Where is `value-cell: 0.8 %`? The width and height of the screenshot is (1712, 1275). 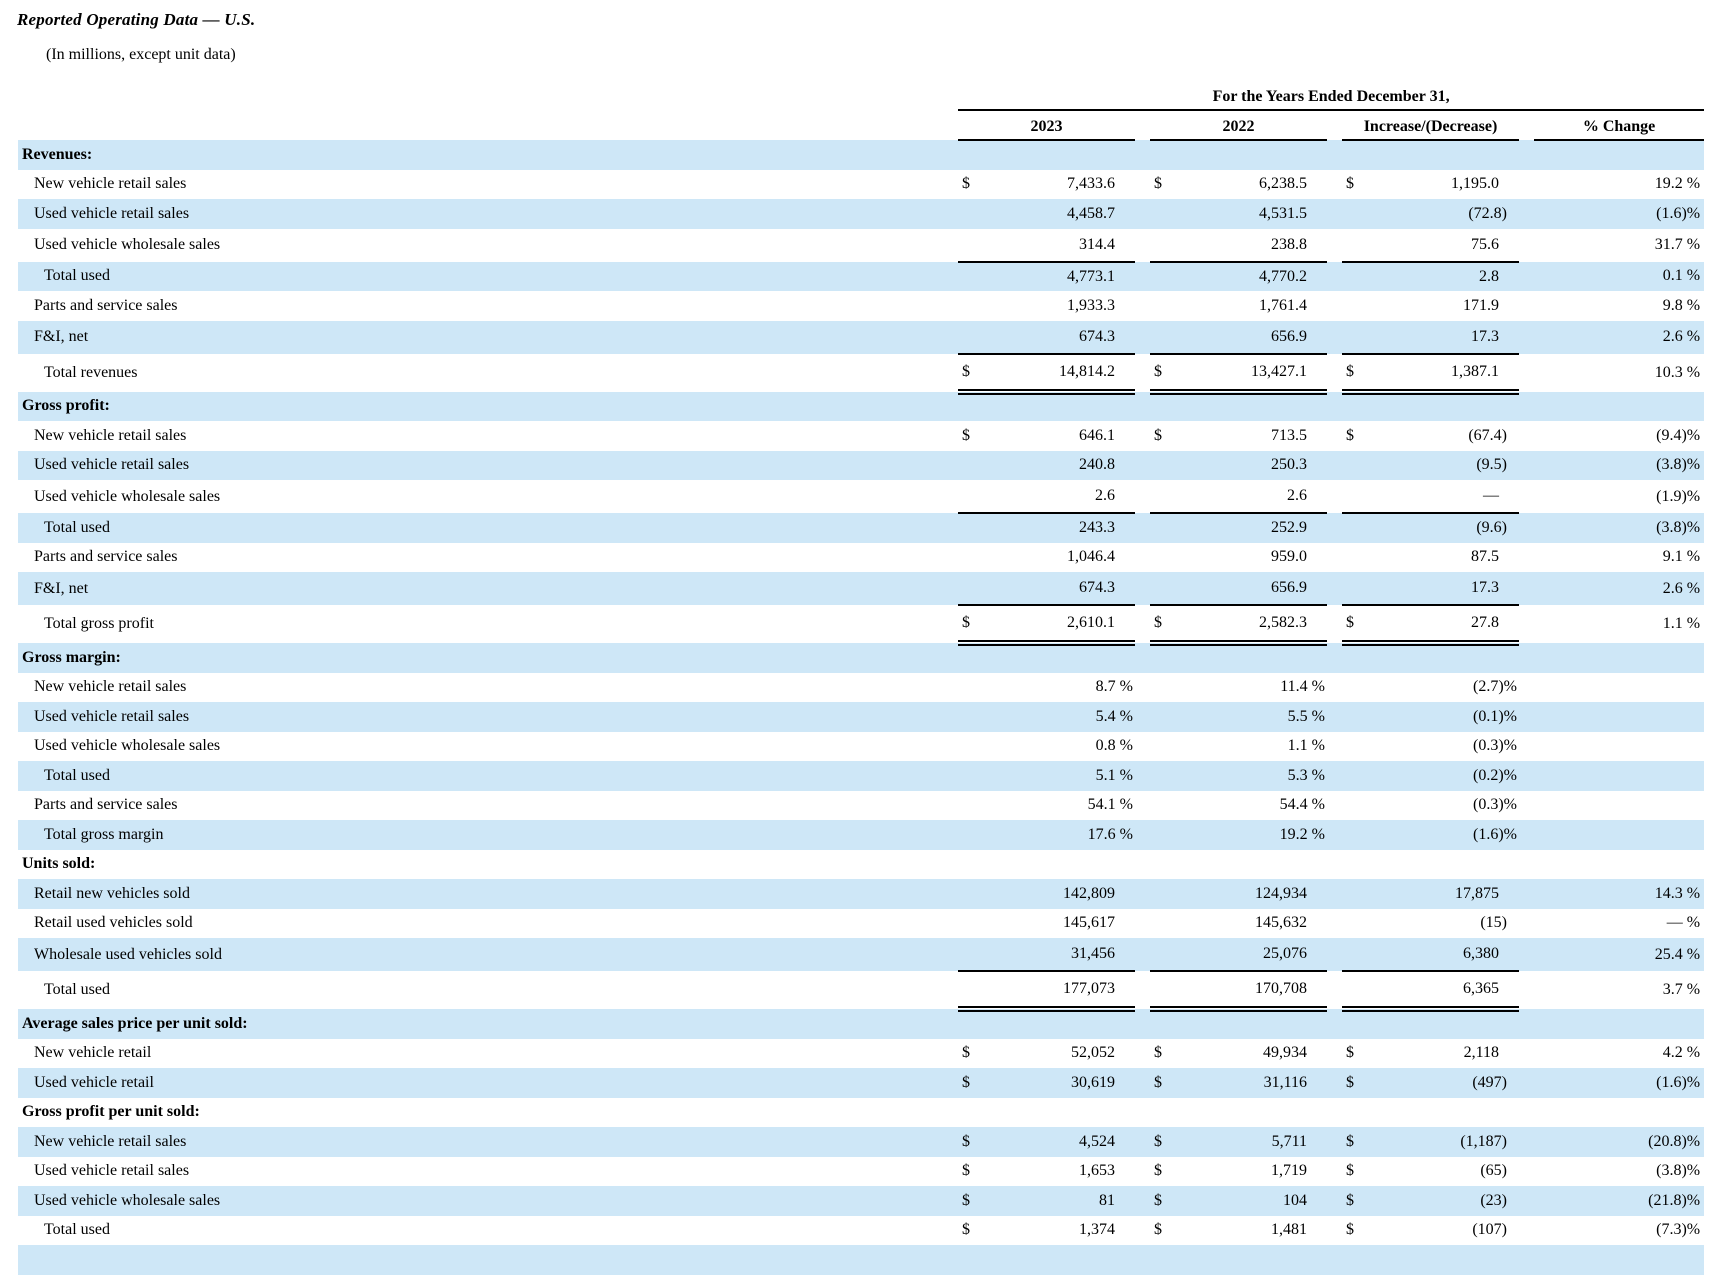
value-cell: 0.8 % is located at coordinates (1114, 746).